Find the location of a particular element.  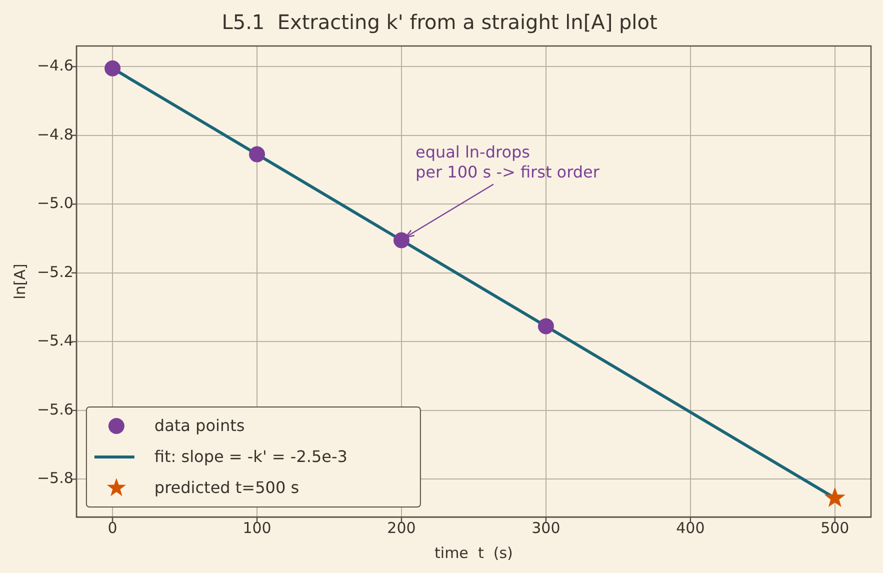

y-tick-label: −5.4 is located at coordinates (55, 341).